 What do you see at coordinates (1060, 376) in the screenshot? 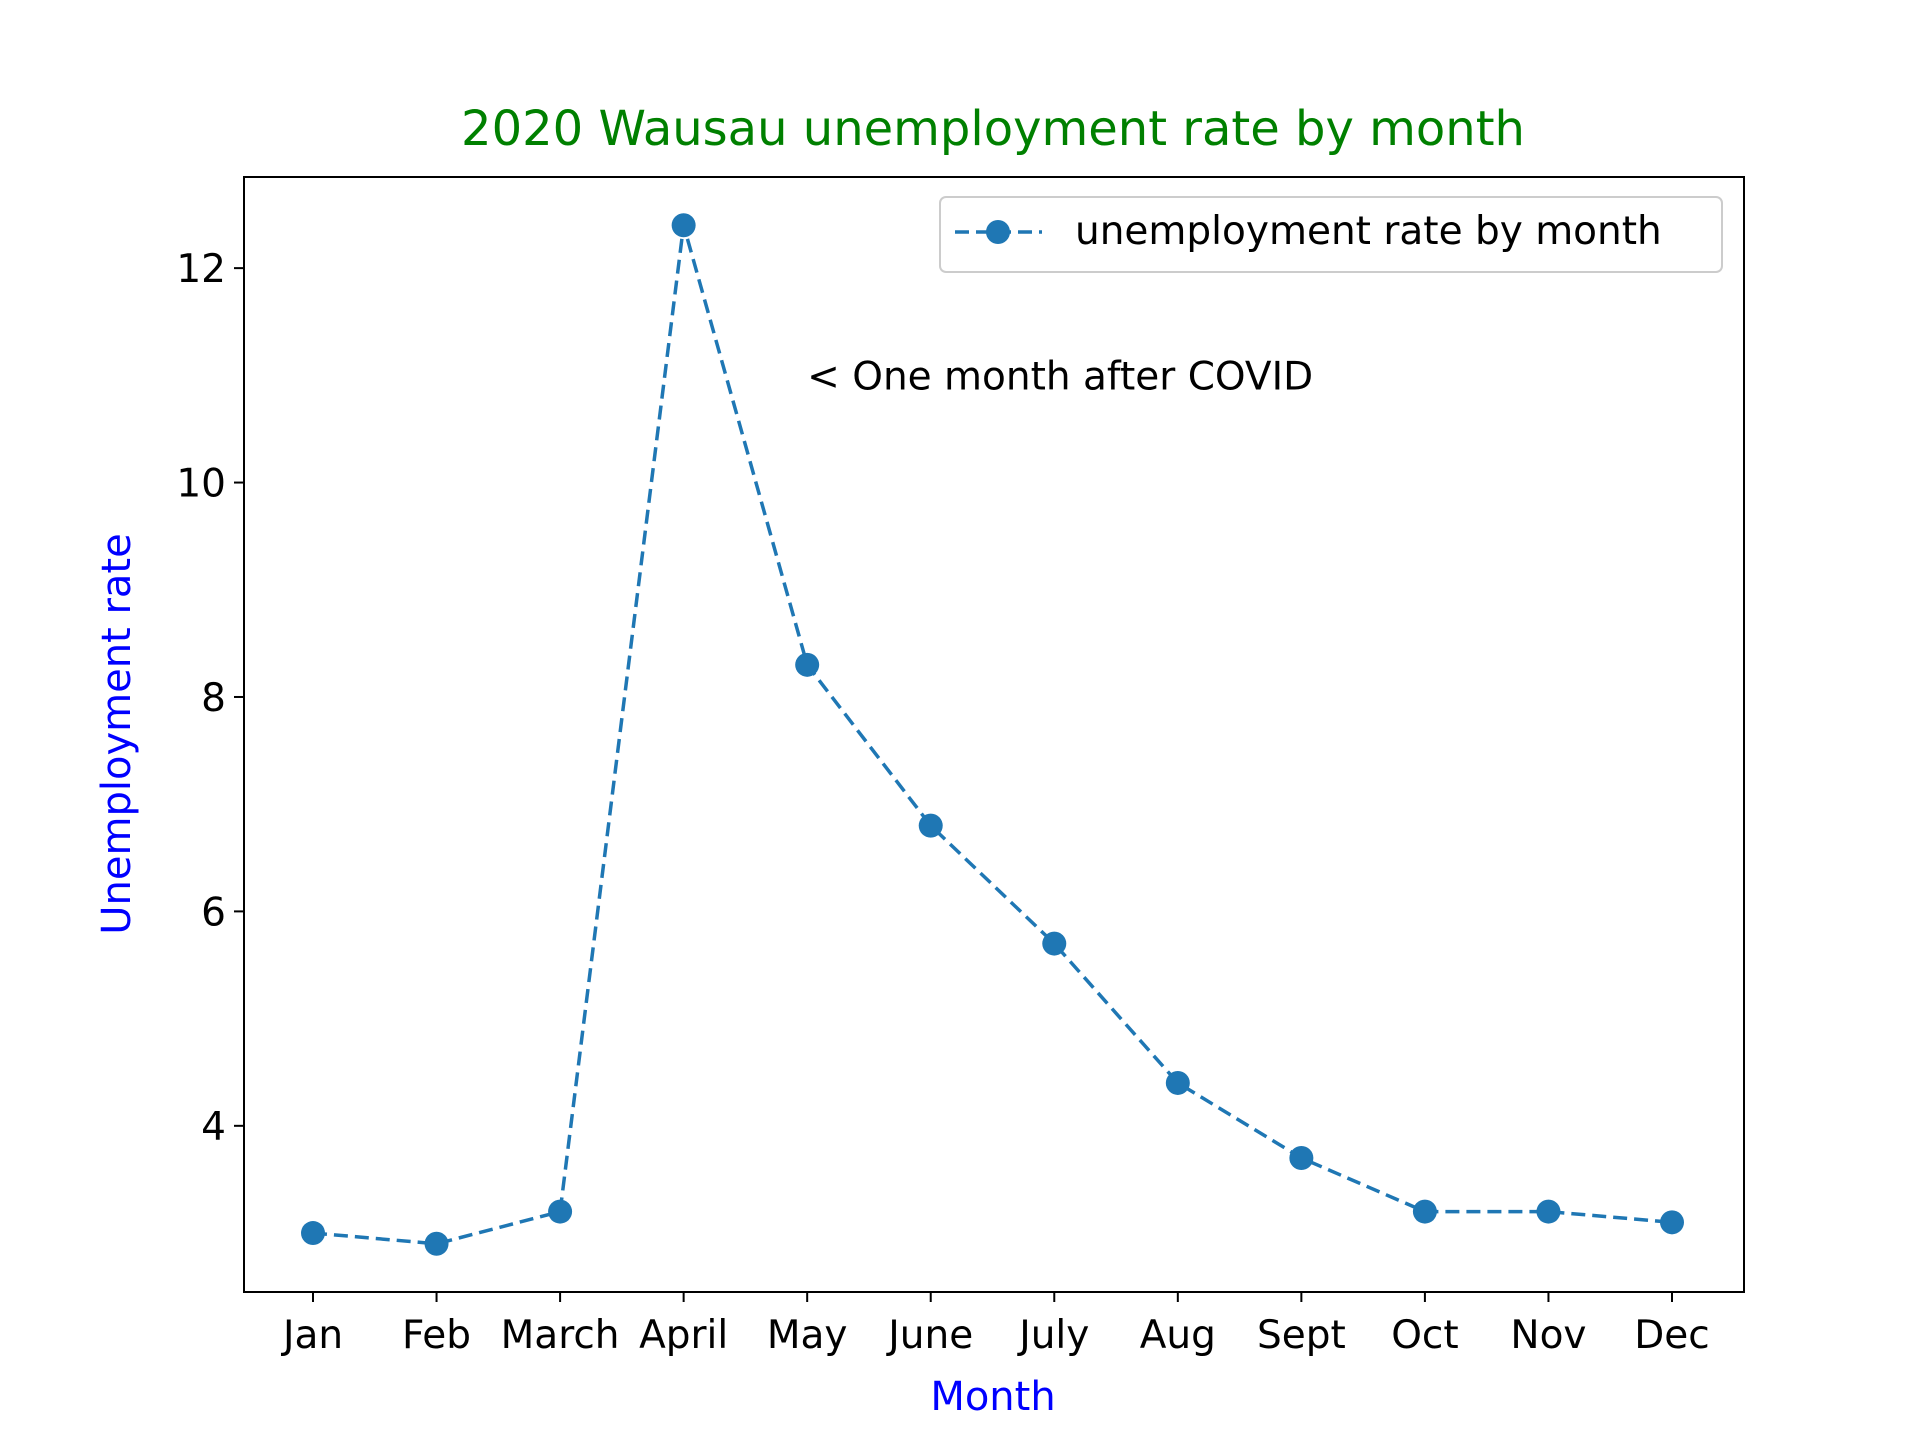
I see `annotation-text: < One month after COVID` at bounding box center [1060, 376].